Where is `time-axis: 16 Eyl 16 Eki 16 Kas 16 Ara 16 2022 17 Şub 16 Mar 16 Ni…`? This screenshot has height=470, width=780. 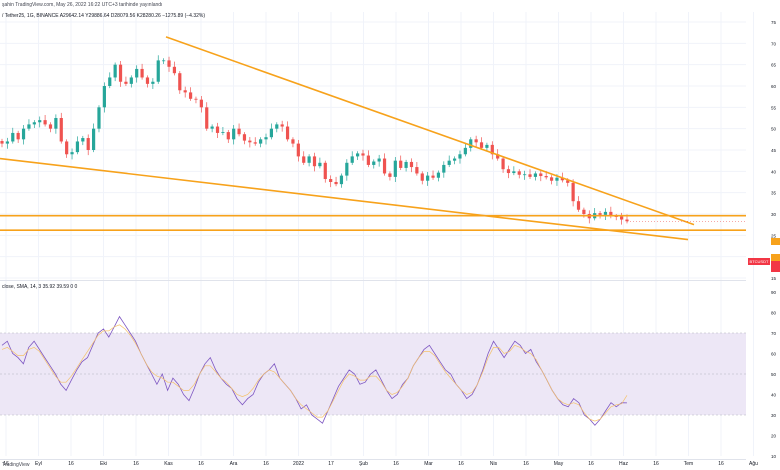 time-axis: 16 Eyl 16 Eki 16 Kas 16 Ara 16 2022 17 Şub 16 Mar 16 Ni… is located at coordinates (380, 464).